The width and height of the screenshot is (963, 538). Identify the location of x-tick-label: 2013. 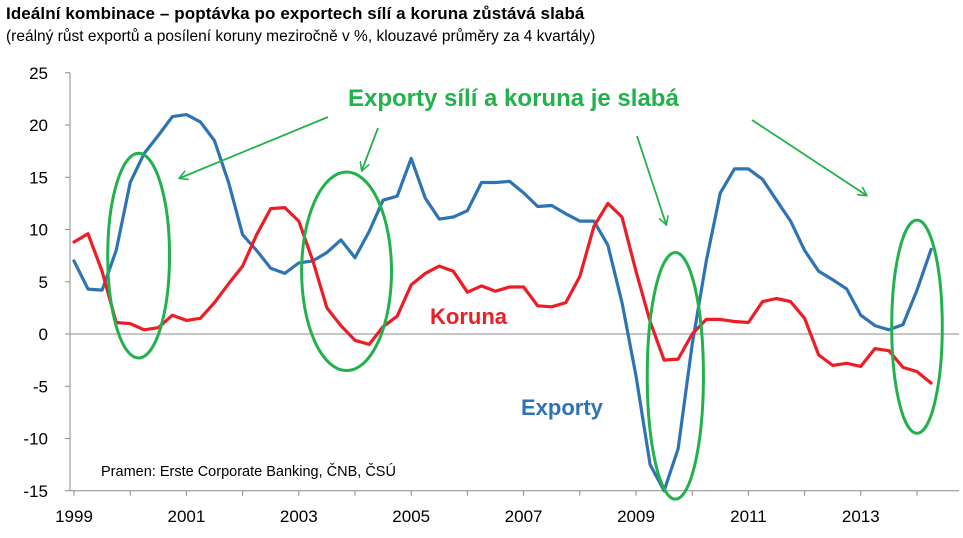
(861, 516).